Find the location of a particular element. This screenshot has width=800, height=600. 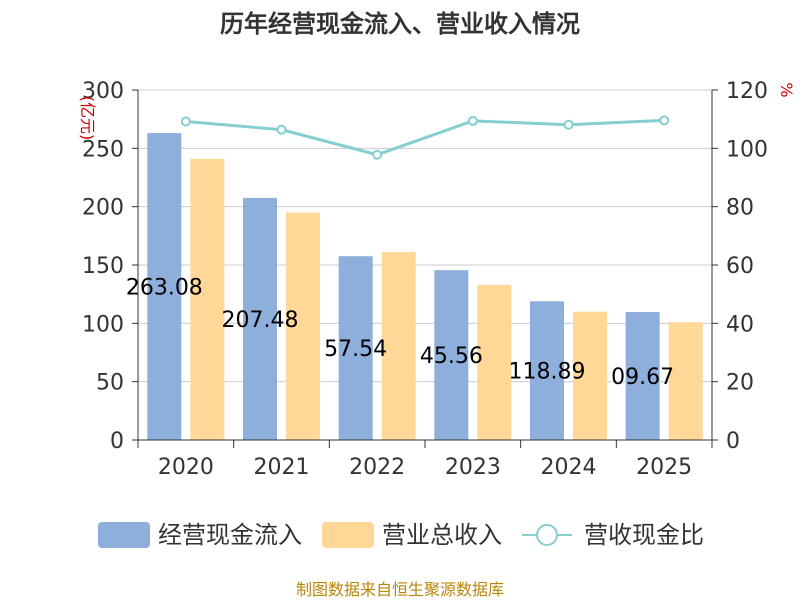

legend-label-ratio: 营收现金比 is located at coordinates (644, 535).